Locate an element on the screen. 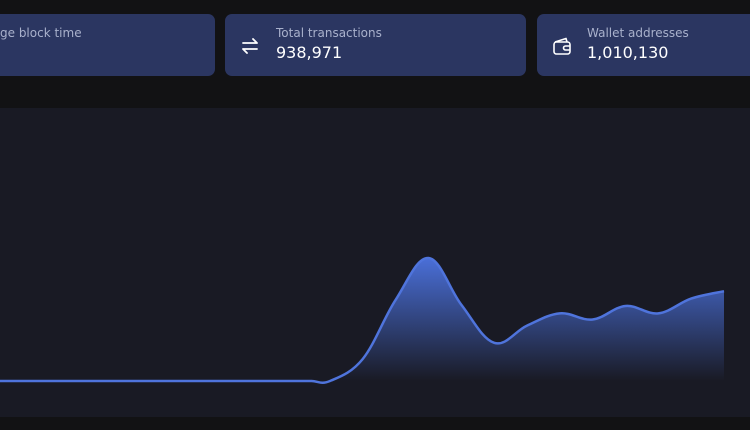 This screenshot has width=750, height=430. stat-label-wallets: Wallet addresses is located at coordinates (638, 33).